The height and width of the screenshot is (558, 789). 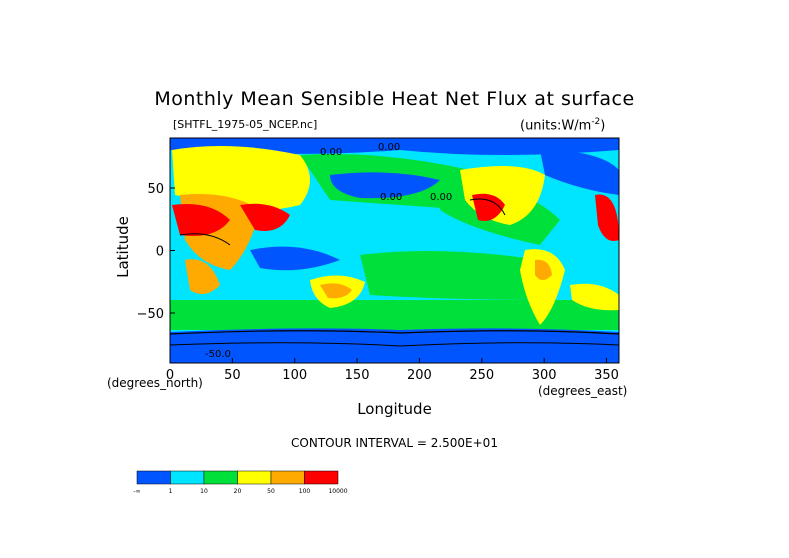 What do you see at coordinates (544, 375) in the screenshot?
I see `x-tick-label: 300` at bounding box center [544, 375].